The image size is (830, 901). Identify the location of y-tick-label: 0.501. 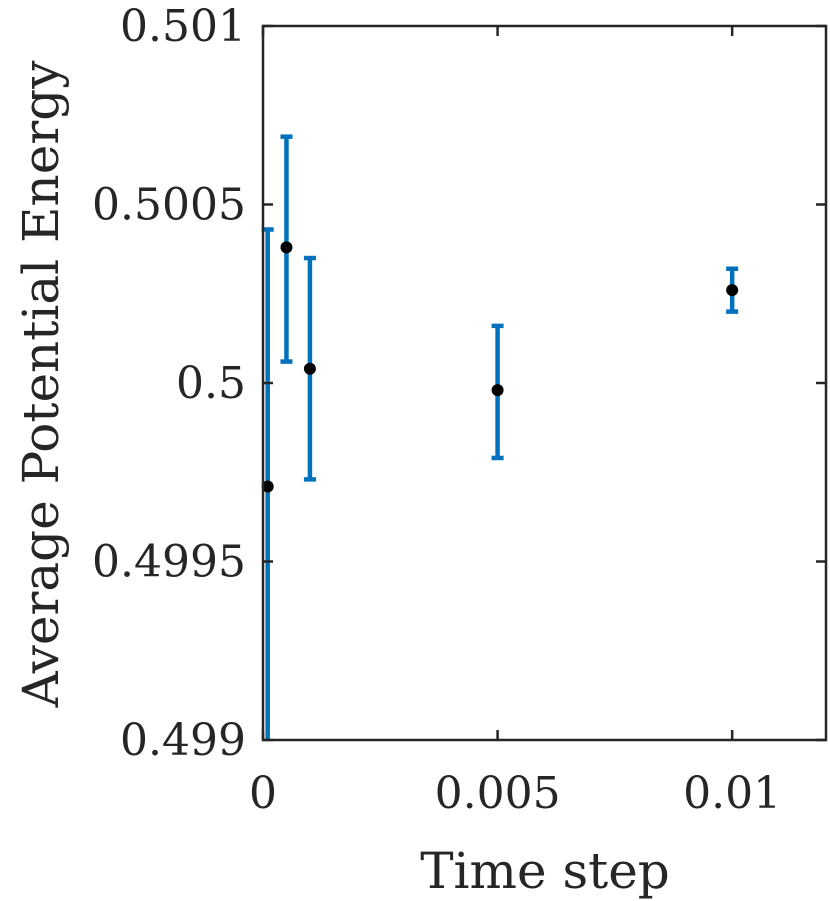
(183, 26).